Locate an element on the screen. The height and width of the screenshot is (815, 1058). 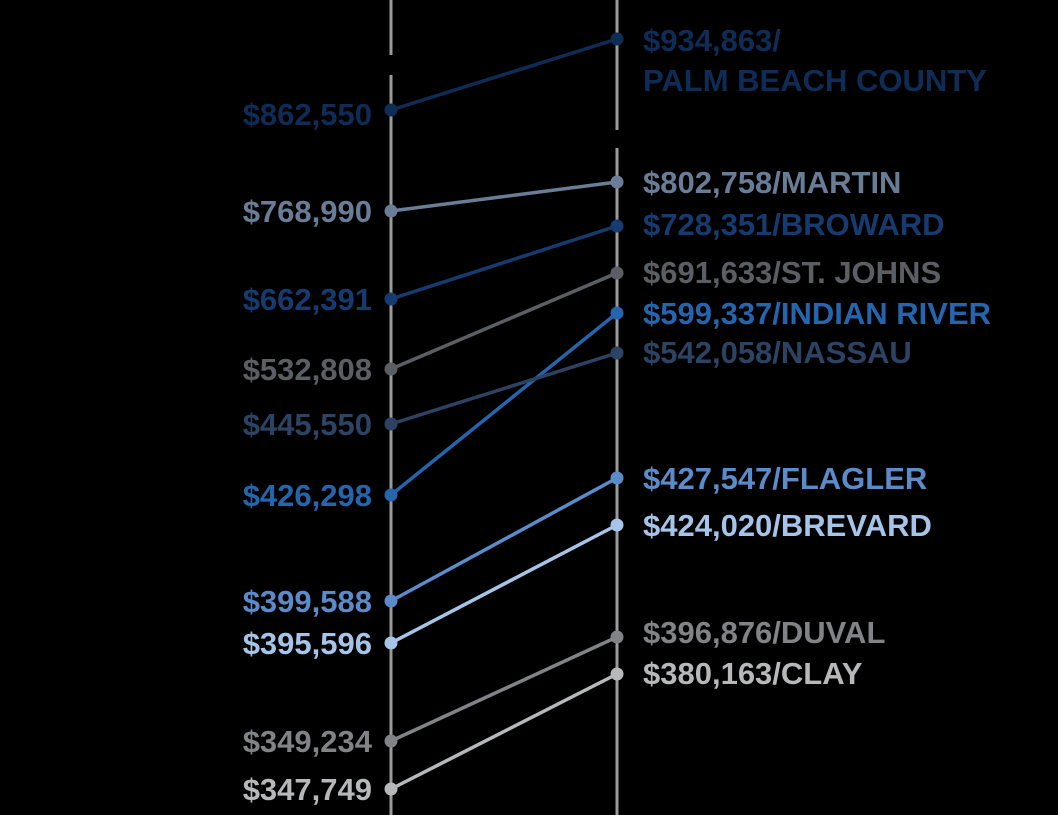
start-label-palm-beach-county: $862,550 is located at coordinates (307, 114).